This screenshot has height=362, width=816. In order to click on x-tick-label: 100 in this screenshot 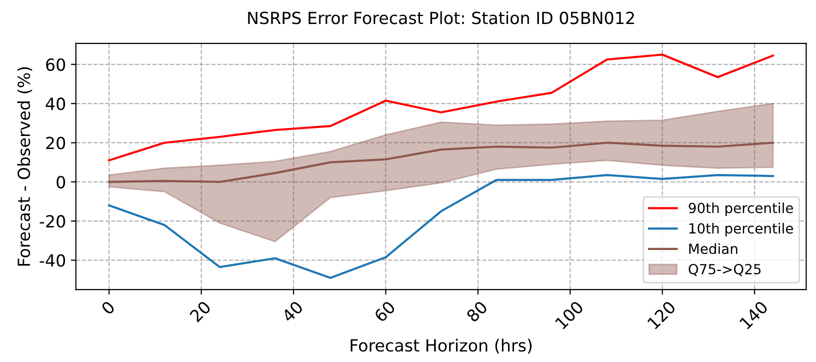, I will do `click(569, 315)`.